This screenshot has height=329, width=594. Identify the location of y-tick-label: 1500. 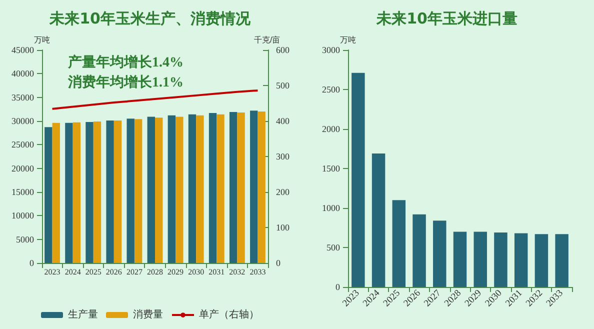
(331, 169).